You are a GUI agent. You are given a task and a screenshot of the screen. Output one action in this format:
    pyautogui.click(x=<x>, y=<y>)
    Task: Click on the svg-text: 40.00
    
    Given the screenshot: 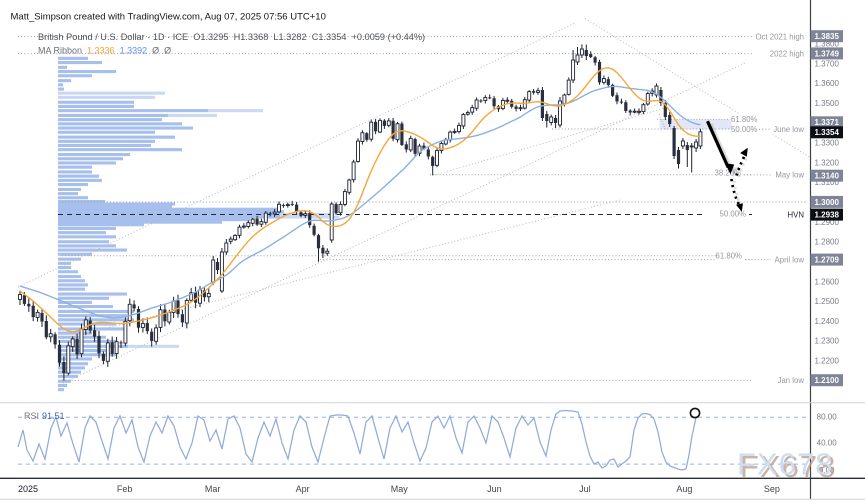 What is the action you would take?
    pyautogui.click(x=827, y=443)
    